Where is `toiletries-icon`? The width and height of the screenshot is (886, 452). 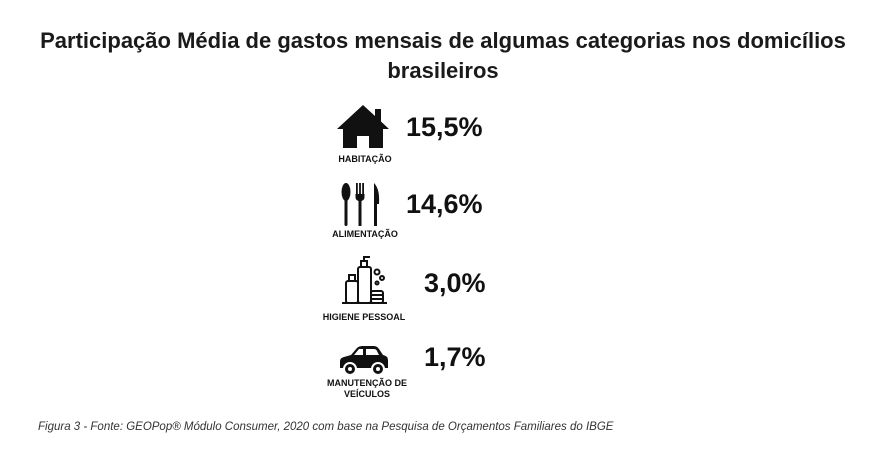
toiletries-icon is located at coordinates (363, 281).